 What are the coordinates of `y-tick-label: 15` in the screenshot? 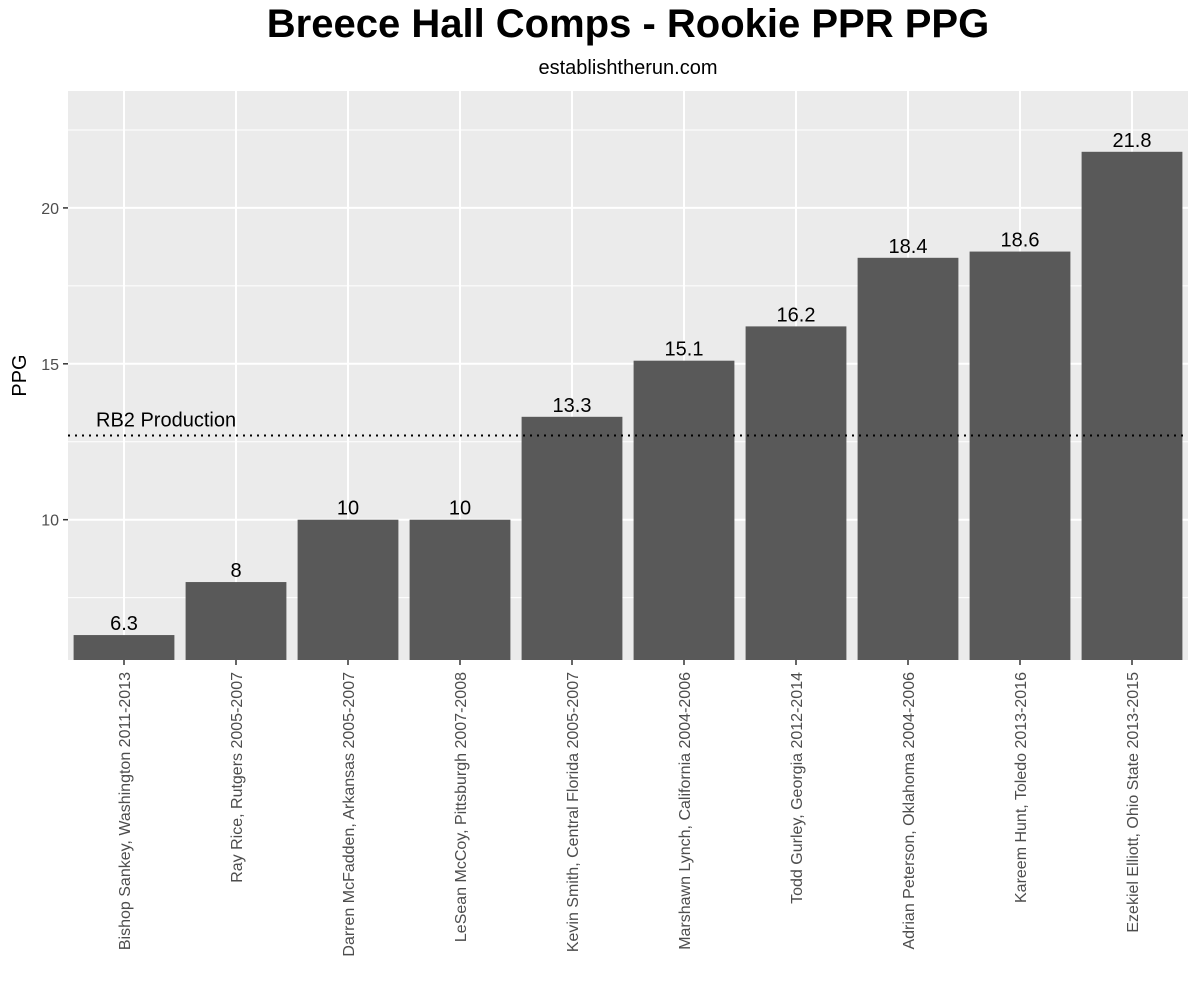 It's located at (50, 365).